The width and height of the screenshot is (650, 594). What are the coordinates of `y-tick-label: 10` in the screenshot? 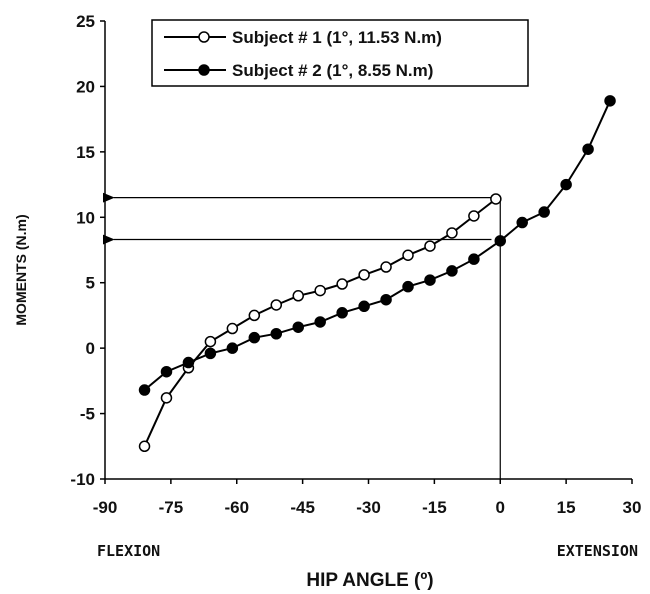 It's located at (85, 217).